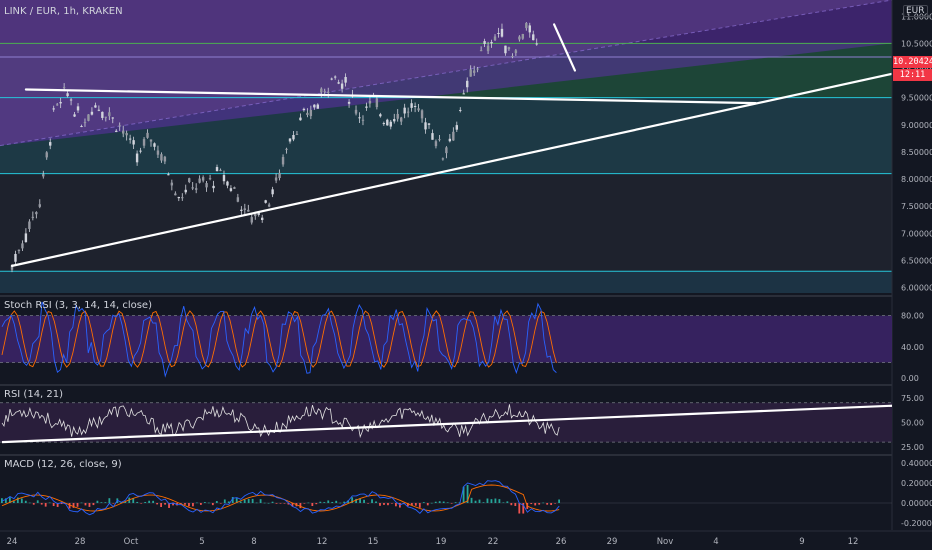  Describe the element at coordinates (201, 542) in the screenshot. I see `x-tick-3: 5` at that location.